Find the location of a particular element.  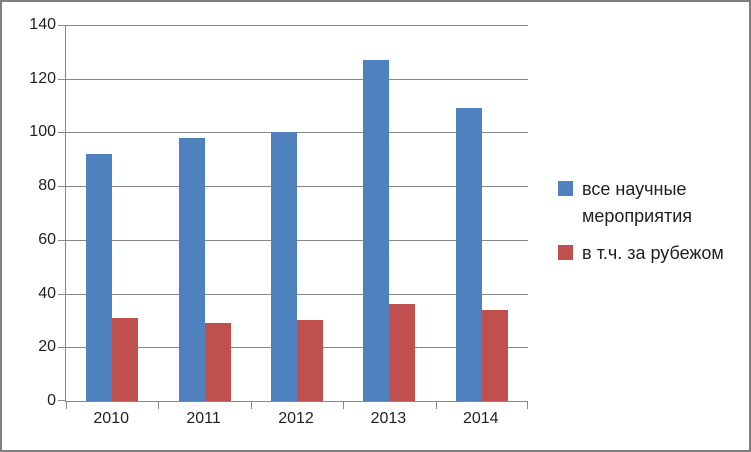

x-axis-label-2010: 2010 is located at coordinates (111, 418).